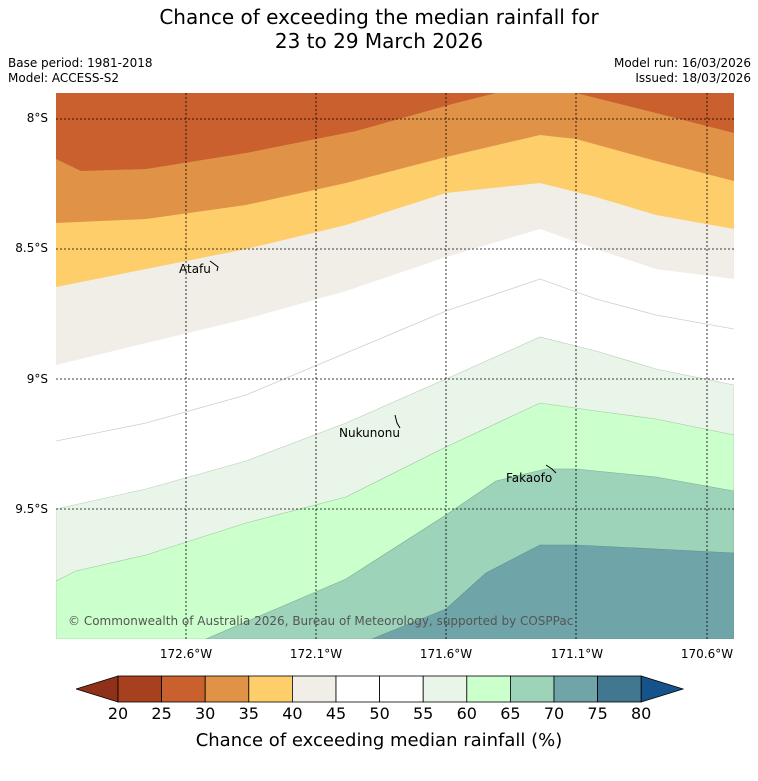 Image resolution: width=758 pixels, height=781 pixels. What do you see at coordinates (551, 469) in the screenshot?
I see `fakaofo-atoll` at bounding box center [551, 469].